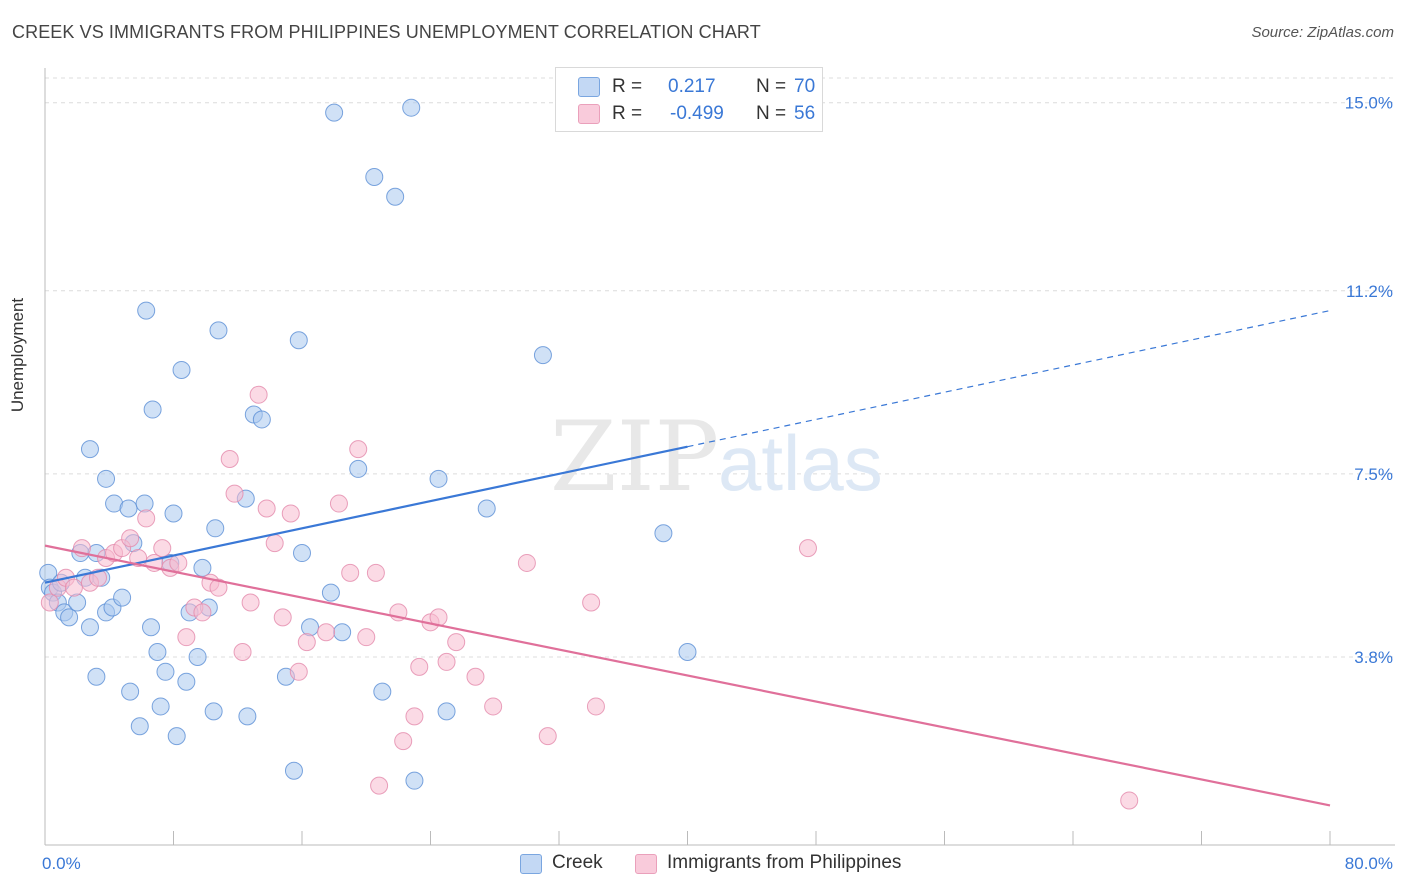 This screenshot has height=892, width=1406. I want to click on correlation-legend: R = 0.217 N = 70 R = -0.499 N = 56, so click(689, 99).